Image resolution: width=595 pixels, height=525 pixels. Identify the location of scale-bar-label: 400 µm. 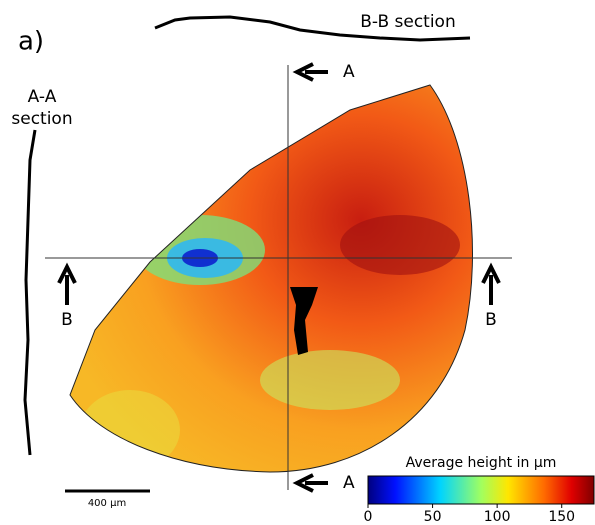
(107, 503).